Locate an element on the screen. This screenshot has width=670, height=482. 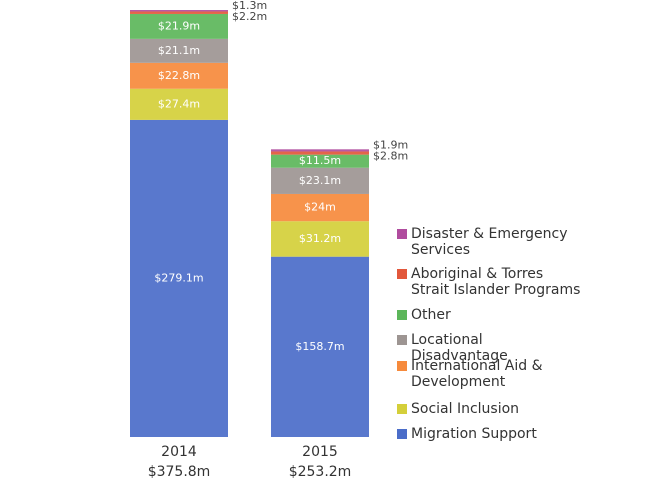
value-label: $279.1m is located at coordinates (178, 277).